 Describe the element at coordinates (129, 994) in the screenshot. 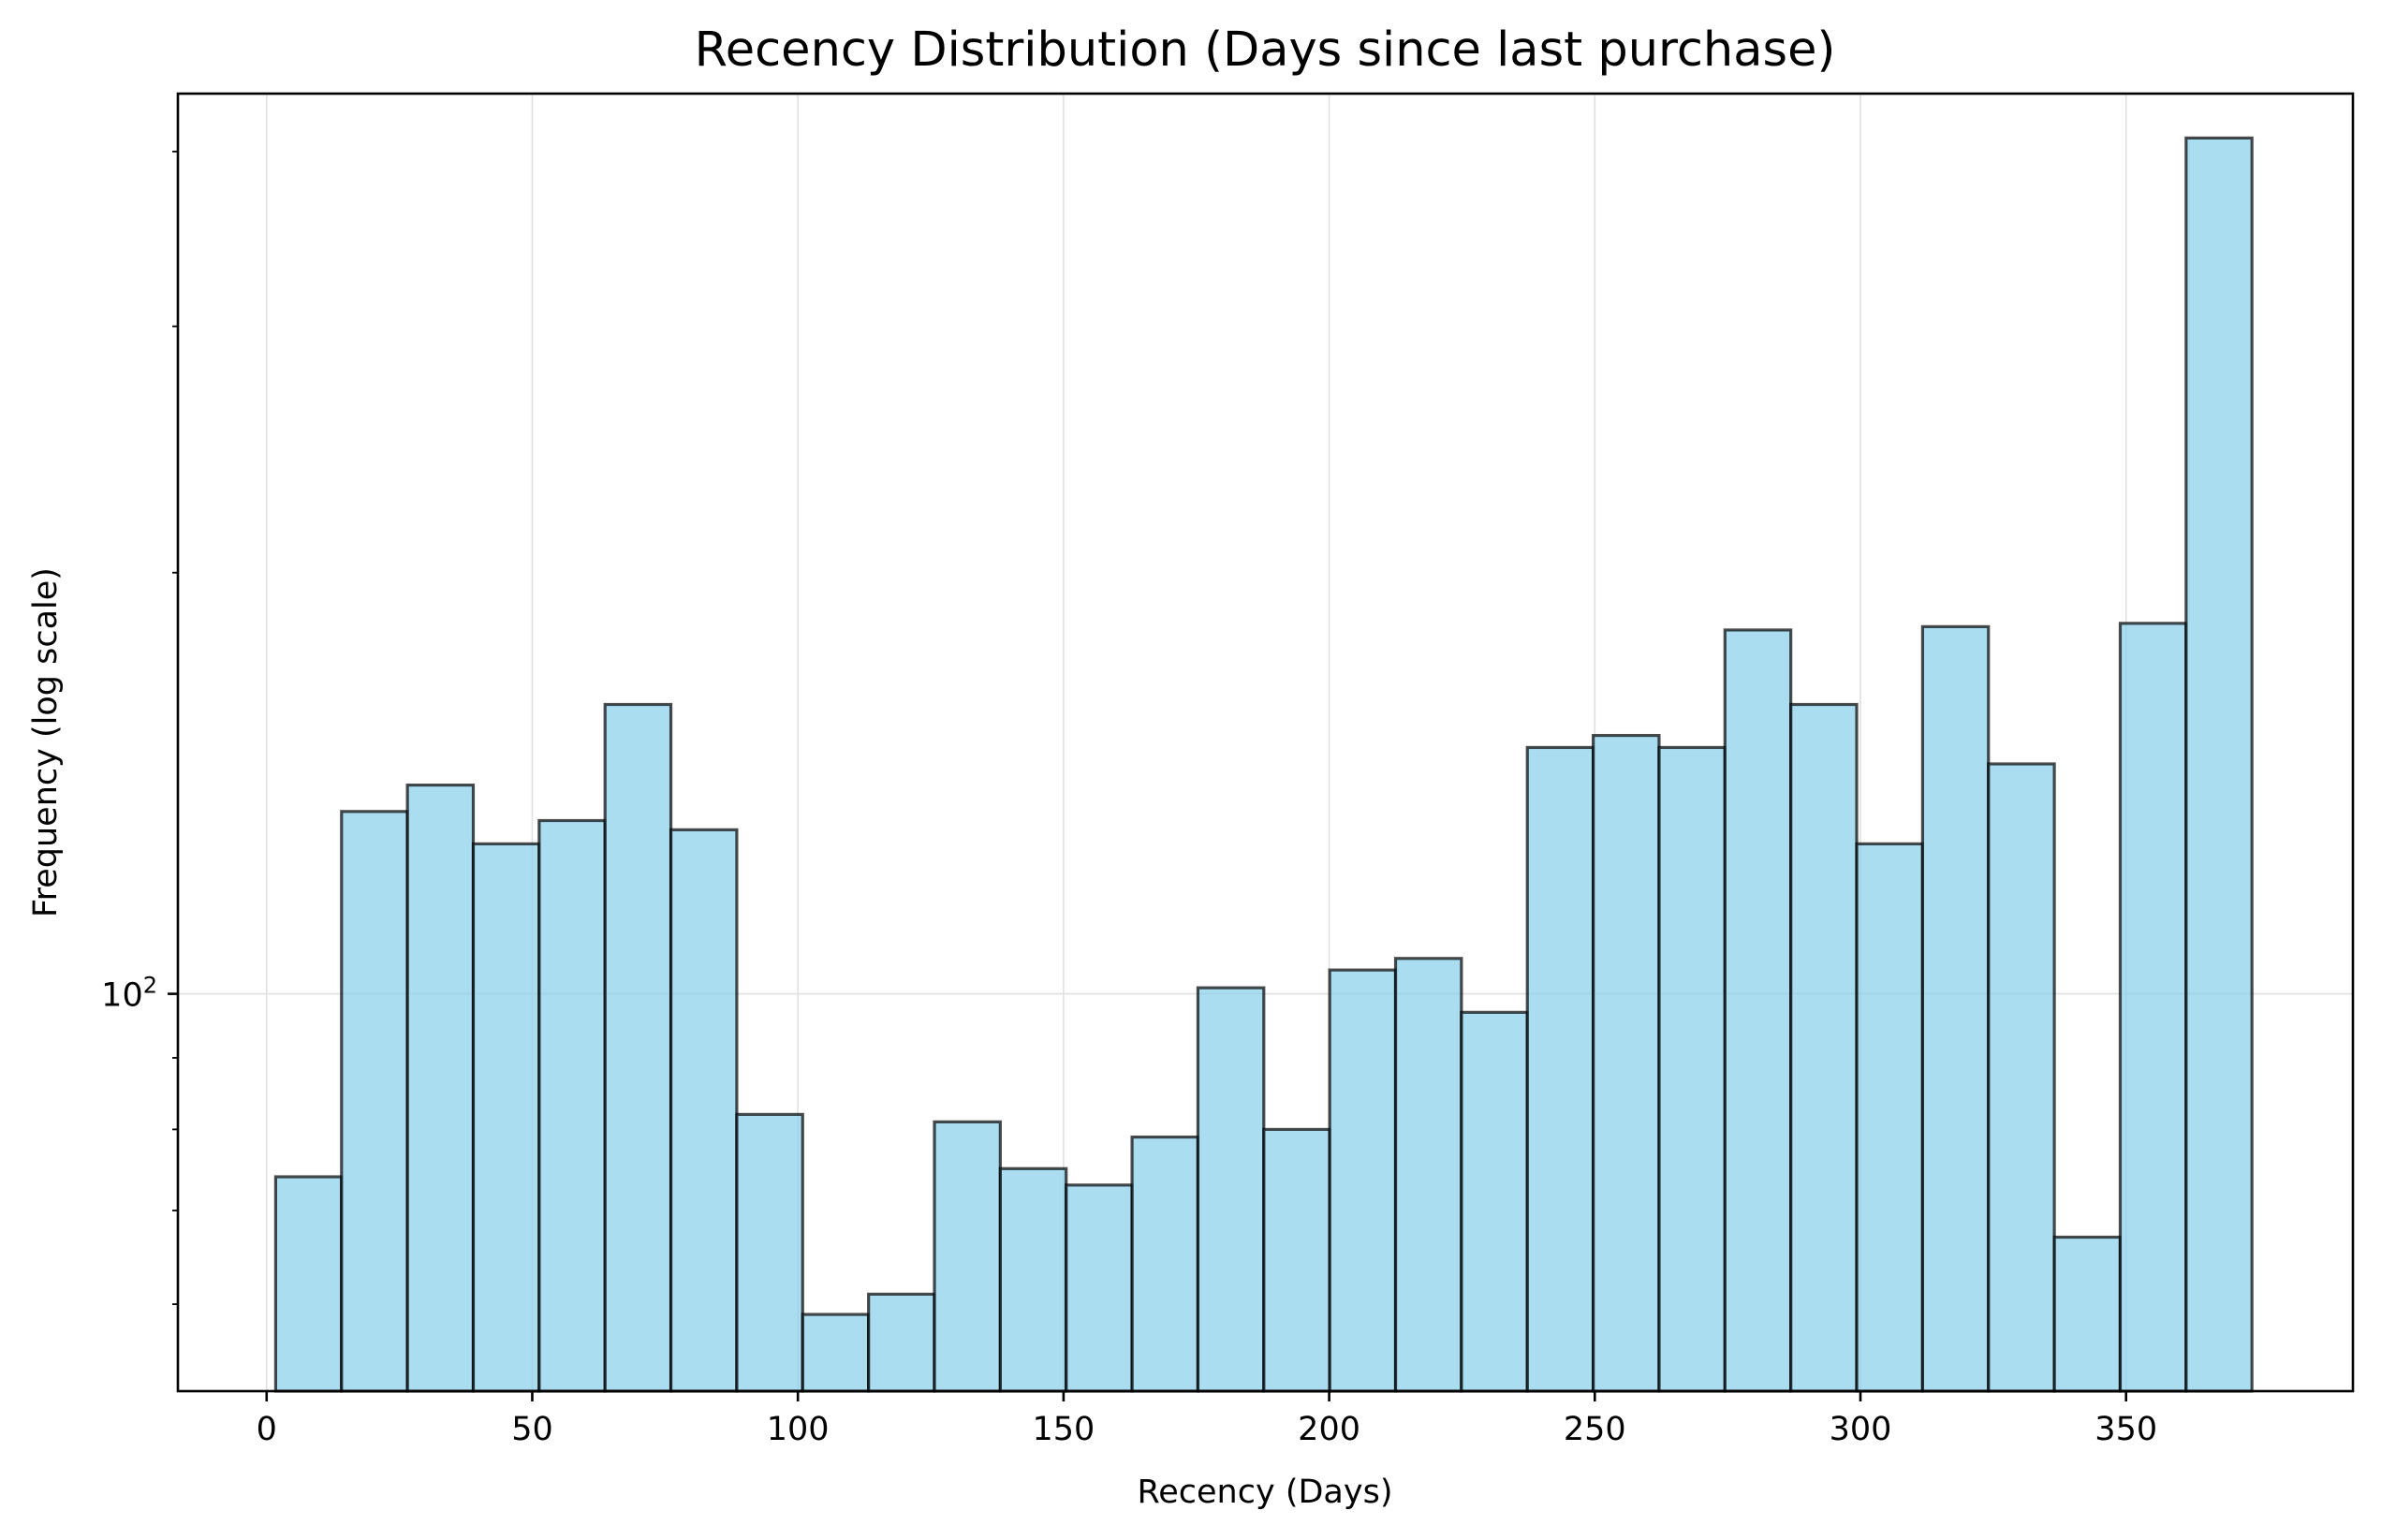

I see `y-tick-label: 102` at that location.